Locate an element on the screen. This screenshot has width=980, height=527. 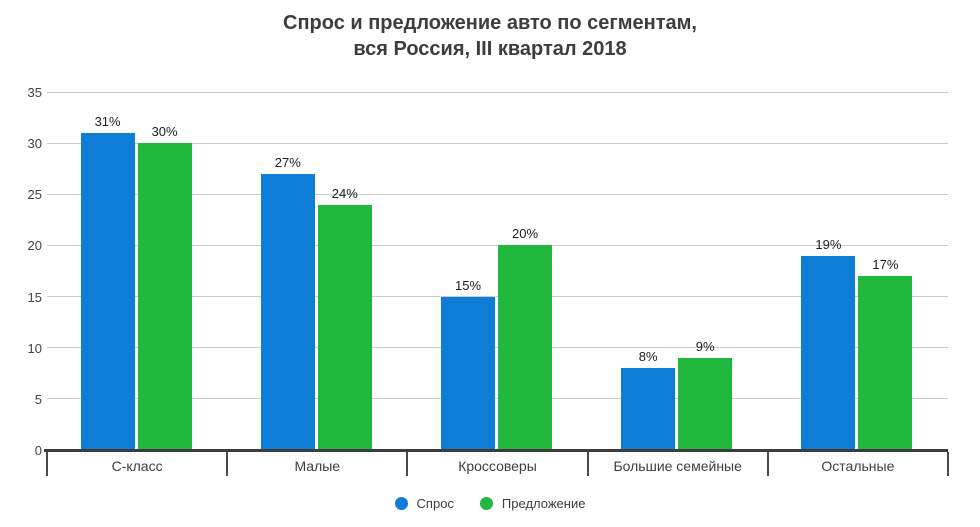
legend-label: Предложение is located at coordinates (543, 503).